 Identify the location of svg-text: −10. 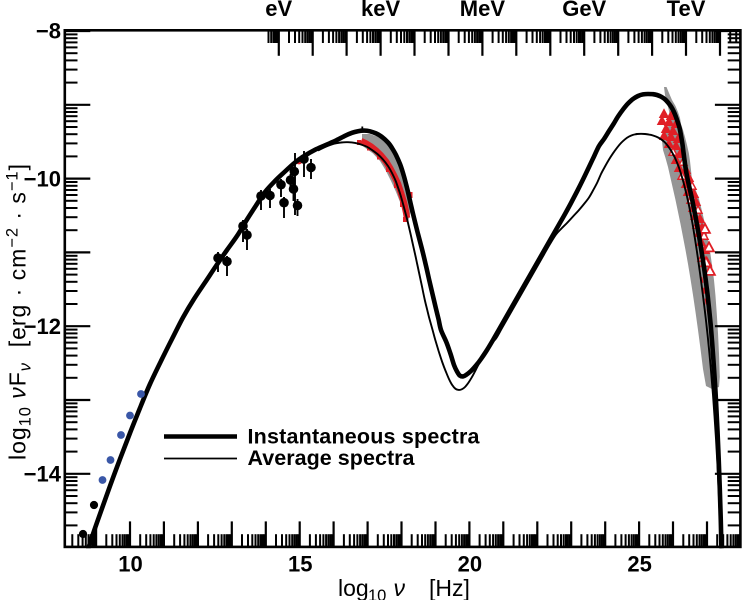
(42, 178).